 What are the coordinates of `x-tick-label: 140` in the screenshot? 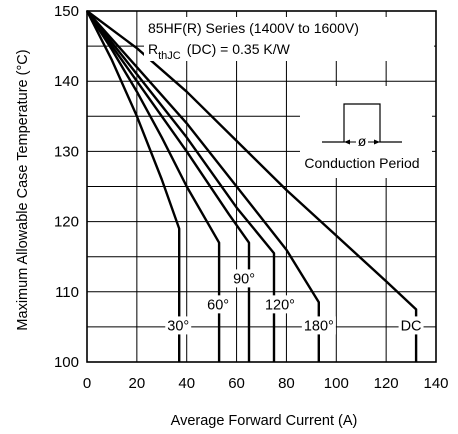 It's located at (435, 383).